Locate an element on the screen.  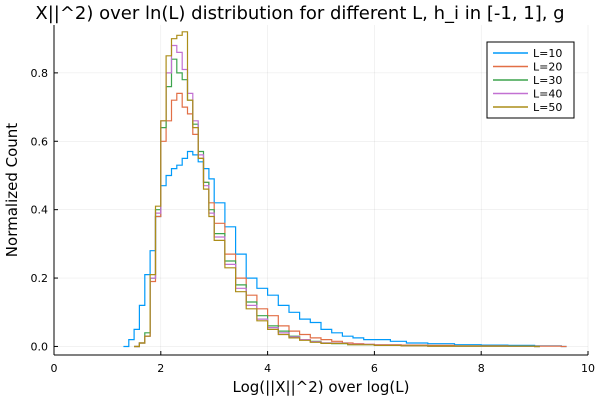
y-tick-label: 0.2 is located at coordinates (40, 278).